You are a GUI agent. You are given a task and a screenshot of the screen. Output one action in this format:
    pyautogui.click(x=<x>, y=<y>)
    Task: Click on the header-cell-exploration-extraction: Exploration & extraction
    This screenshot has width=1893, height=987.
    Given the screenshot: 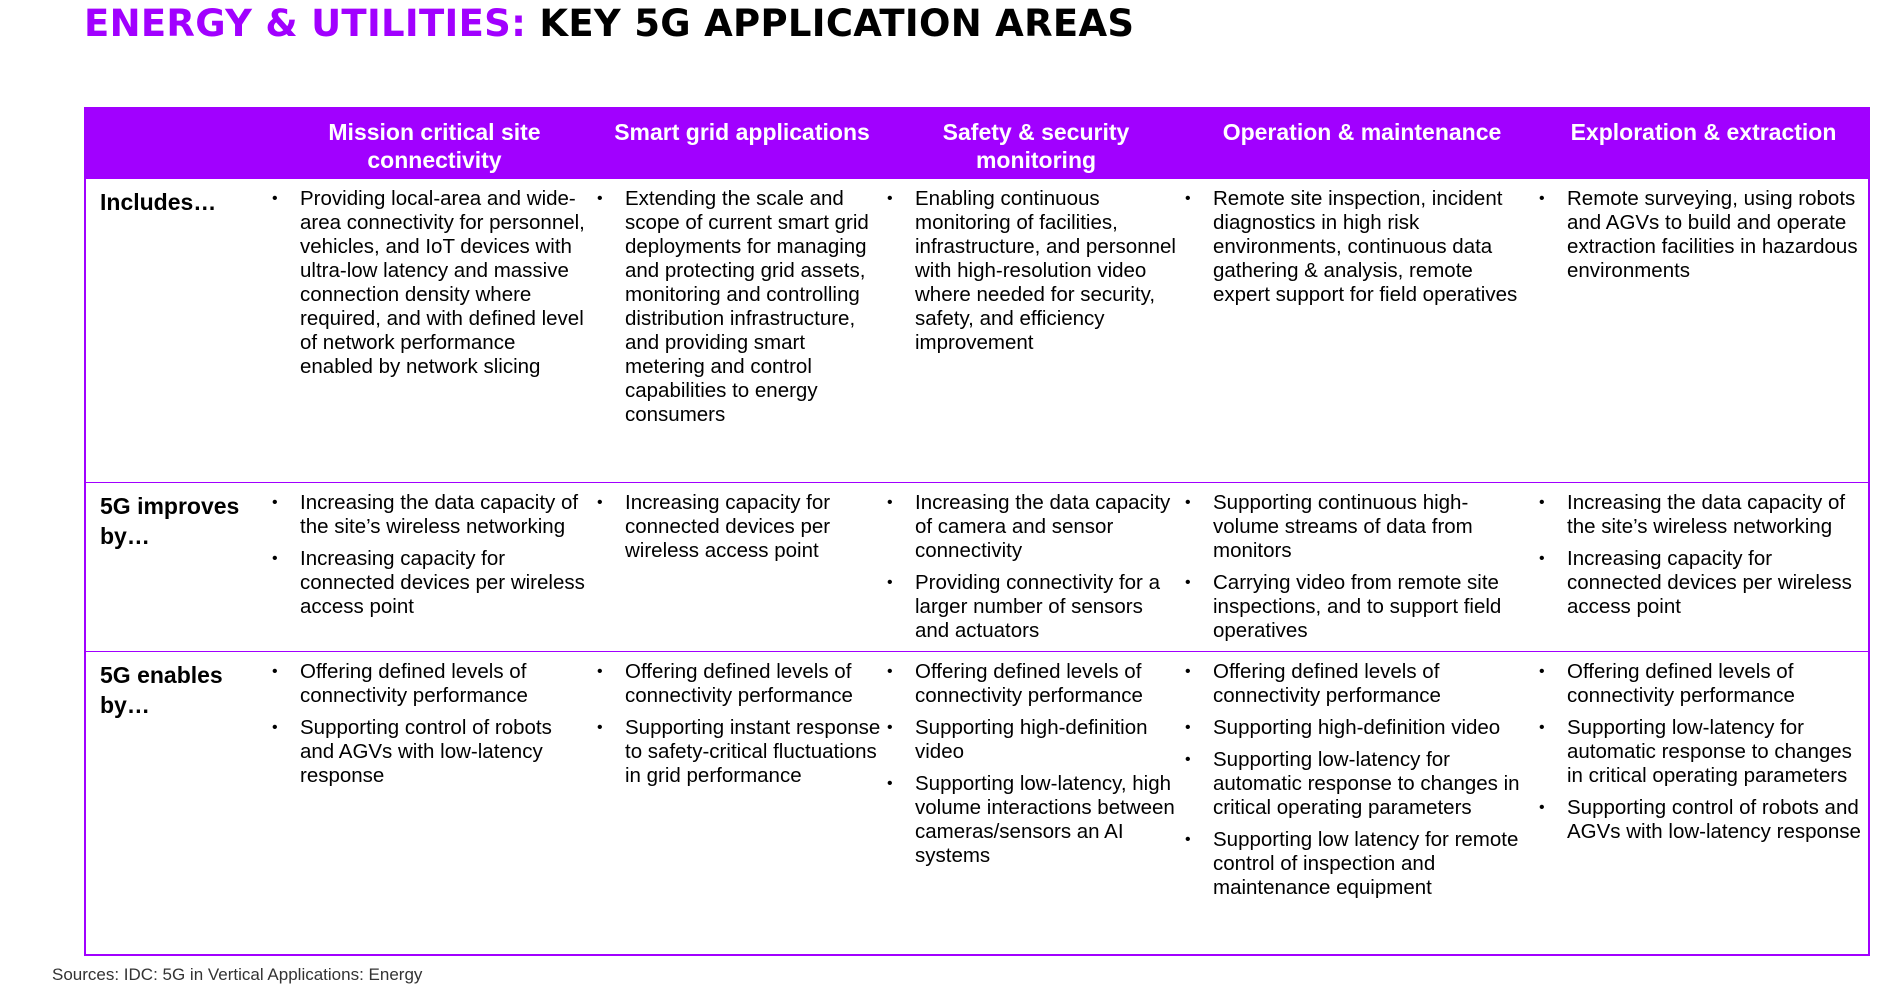 What is the action you would take?
    pyautogui.click(x=1703, y=144)
    